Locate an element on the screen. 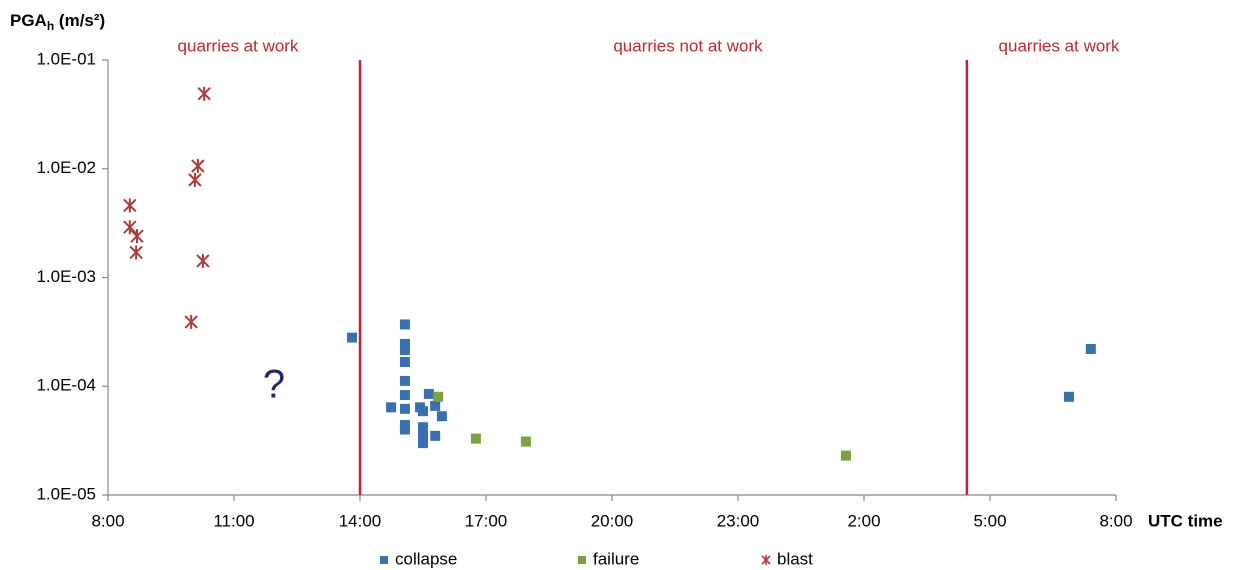  legend-label: failure is located at coordinates (616, 558).